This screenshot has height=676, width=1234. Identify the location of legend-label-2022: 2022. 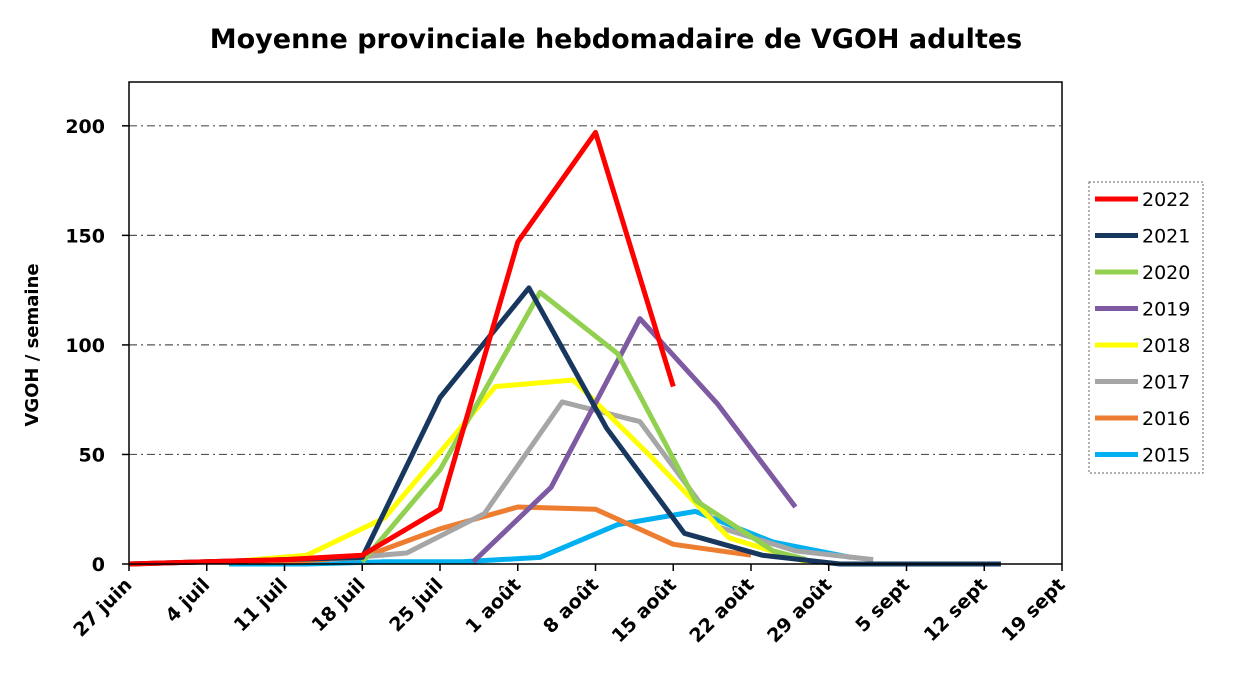
(1166, 200).